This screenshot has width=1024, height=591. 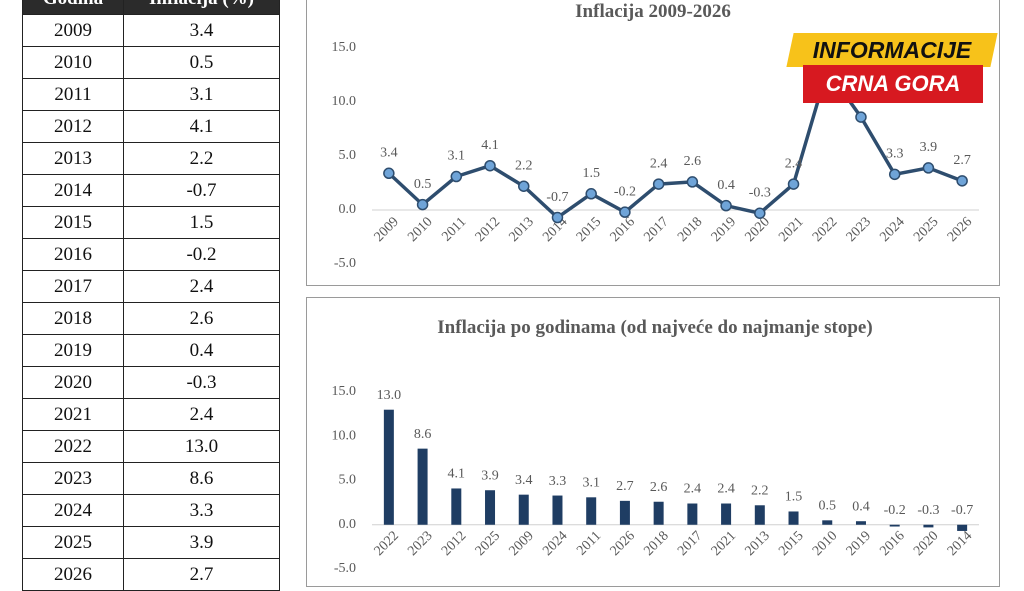 I want to click on data-label: 0.4, so click(x=726, y=185).